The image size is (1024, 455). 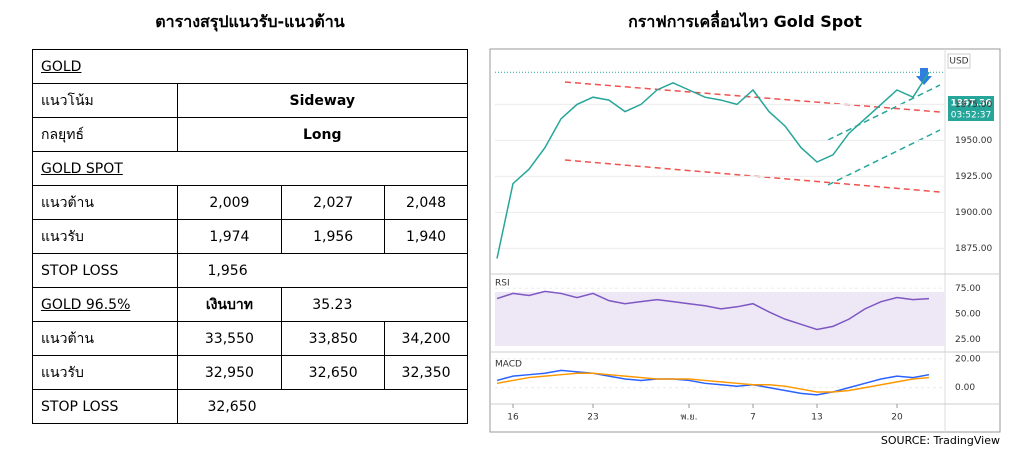 What do you see at coordinates (968, 289) in the screenshot?
I see `y-tick-label: 75.00` at bounding box center [968, 289].